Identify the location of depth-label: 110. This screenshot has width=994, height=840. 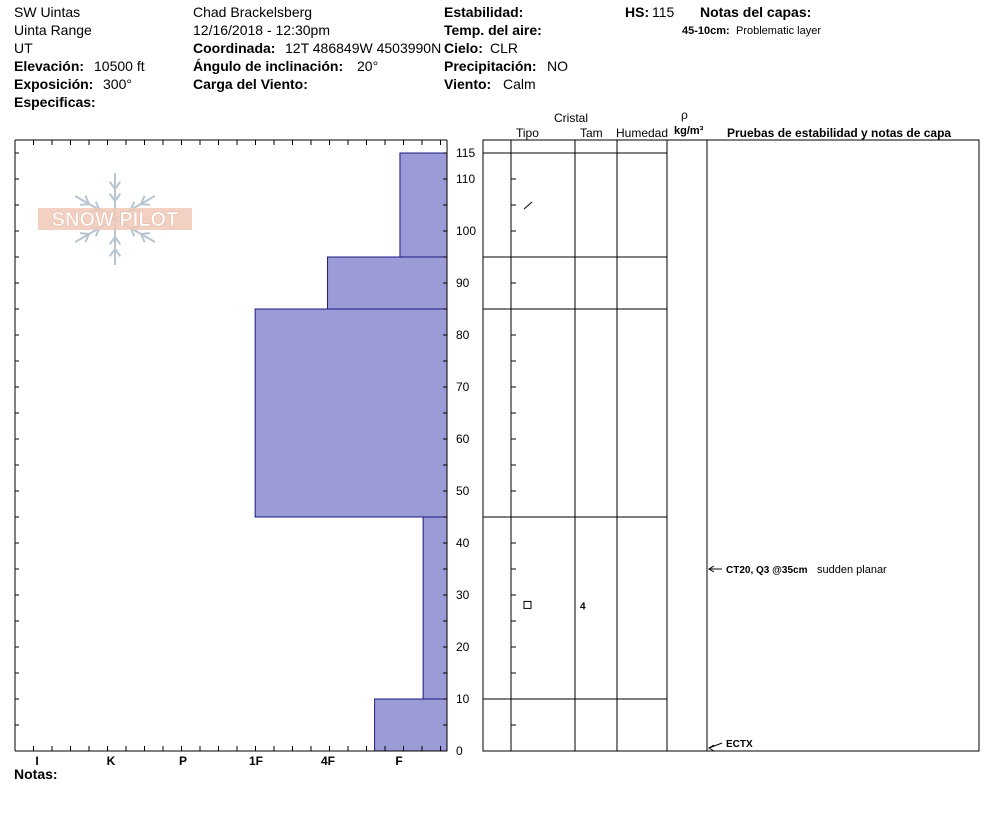
(465, 179).